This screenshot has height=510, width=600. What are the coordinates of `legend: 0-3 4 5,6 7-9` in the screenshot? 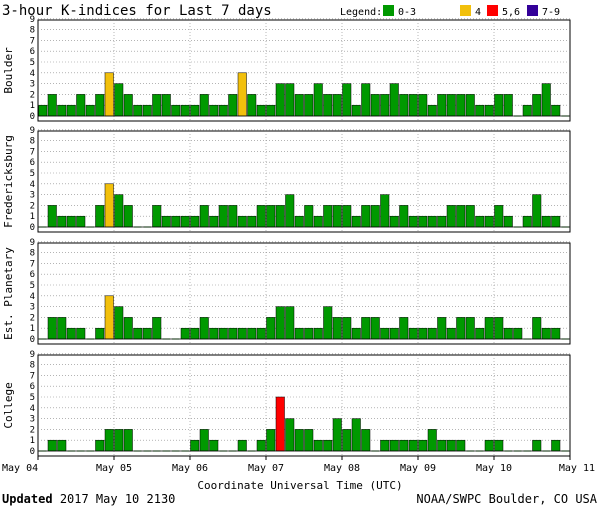 It's located at (471, 11).